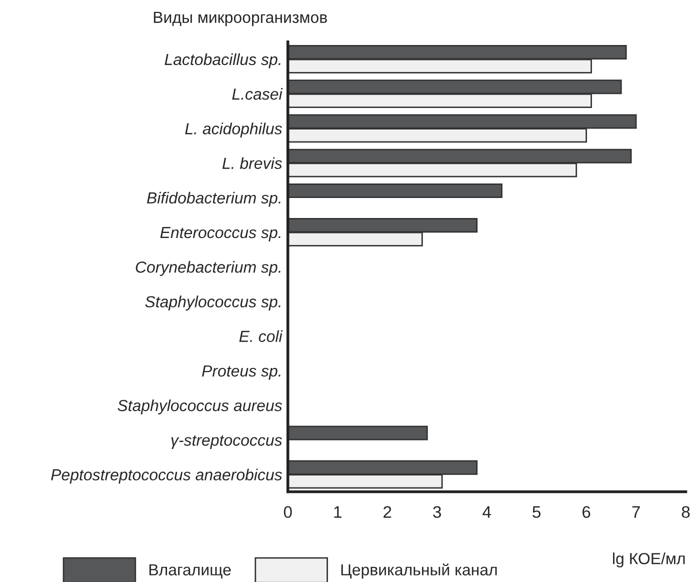  I want to click on y-tick-label: Corynebacterium sp., so click(208, 268).